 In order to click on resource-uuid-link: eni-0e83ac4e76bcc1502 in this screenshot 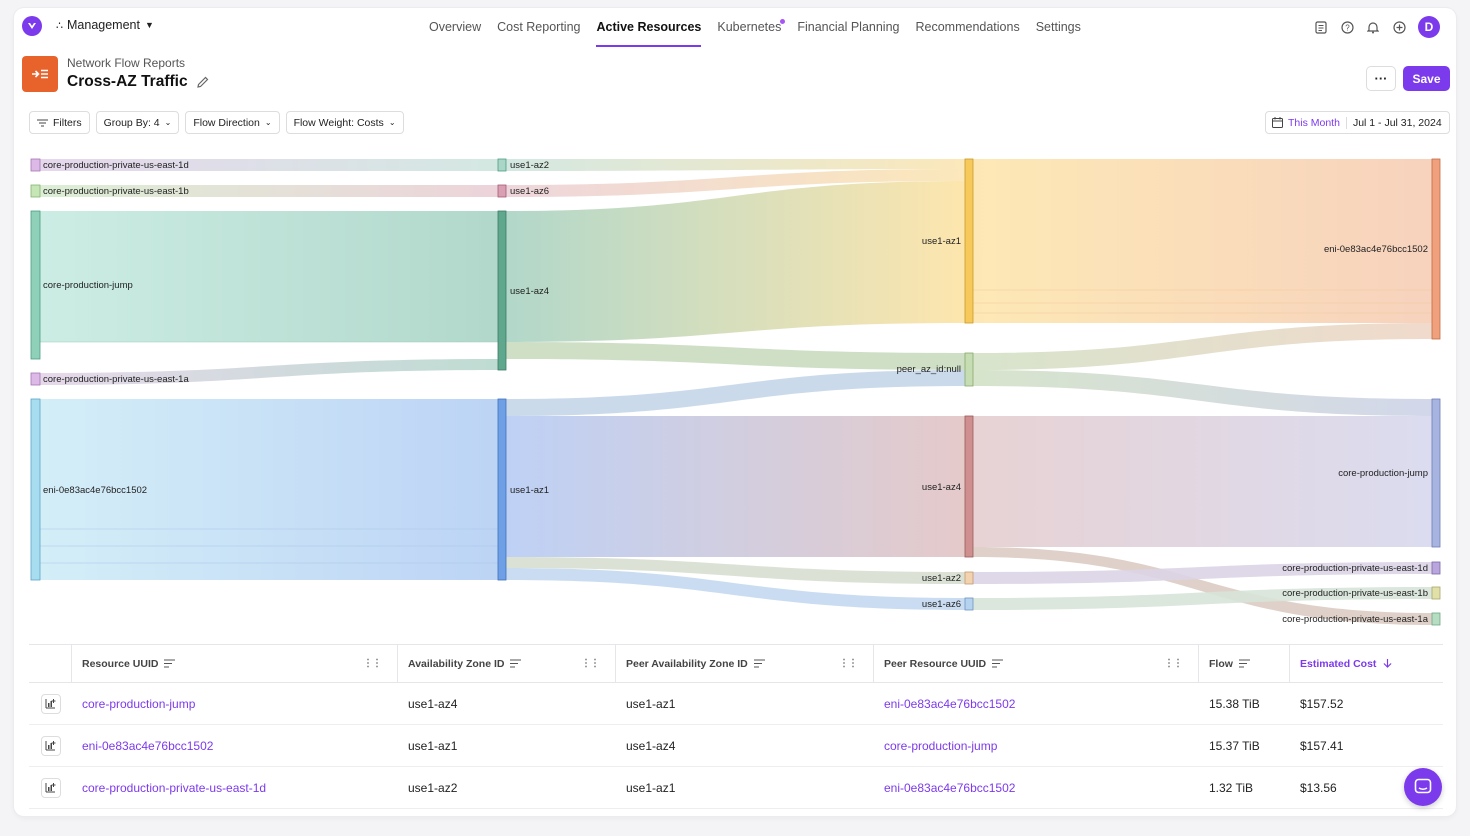, I will do `click(148, 745)`.